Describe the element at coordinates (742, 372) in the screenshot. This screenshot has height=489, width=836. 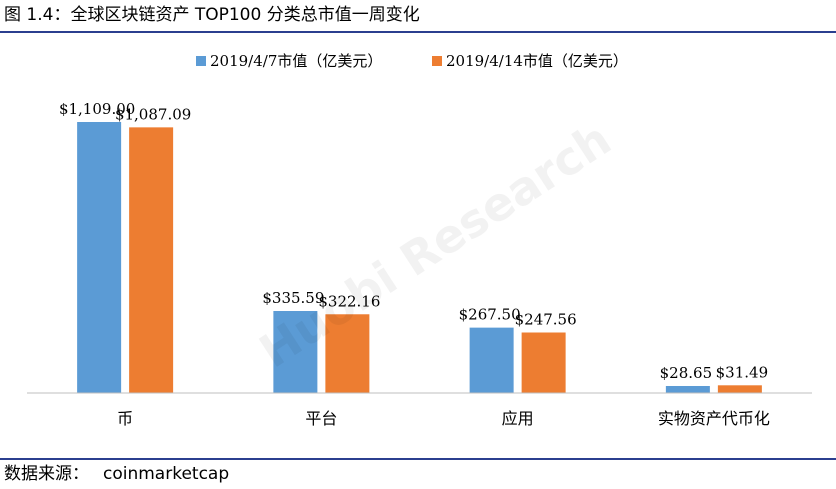
I see `data-label: $31.49` at that location.